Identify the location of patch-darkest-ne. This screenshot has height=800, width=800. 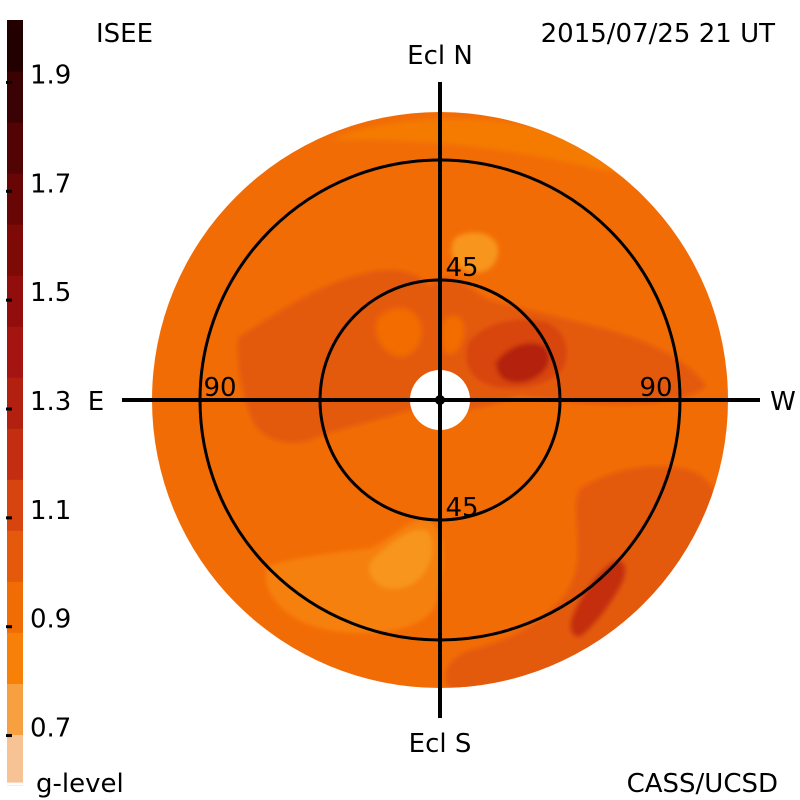
(523, 363).